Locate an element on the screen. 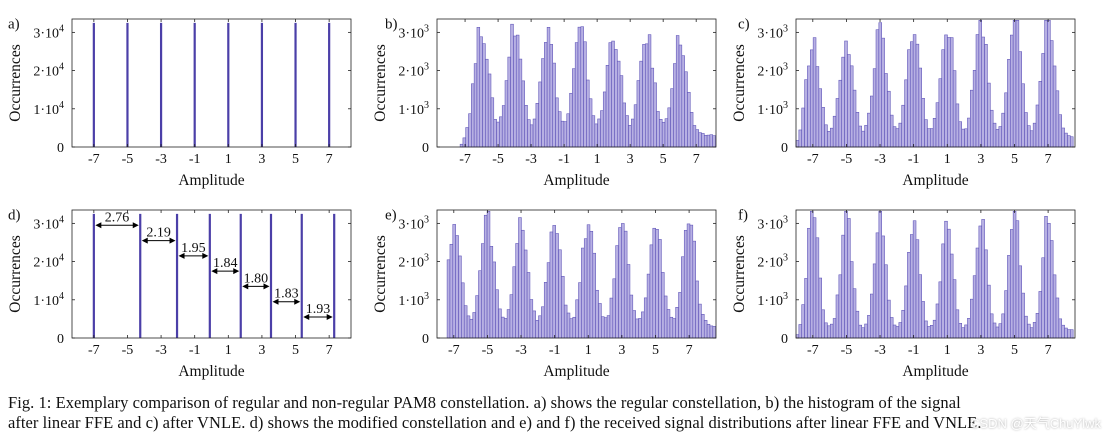 Image resolution: width=1113 pixels, height=442 pixels. y-tick-exponent: 4 is located at coordinates (61, 67).